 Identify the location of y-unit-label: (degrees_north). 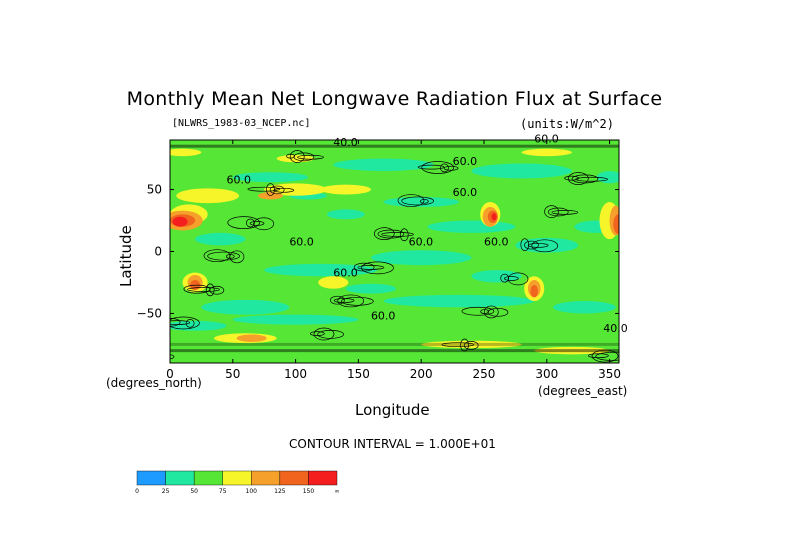
(154, 383).